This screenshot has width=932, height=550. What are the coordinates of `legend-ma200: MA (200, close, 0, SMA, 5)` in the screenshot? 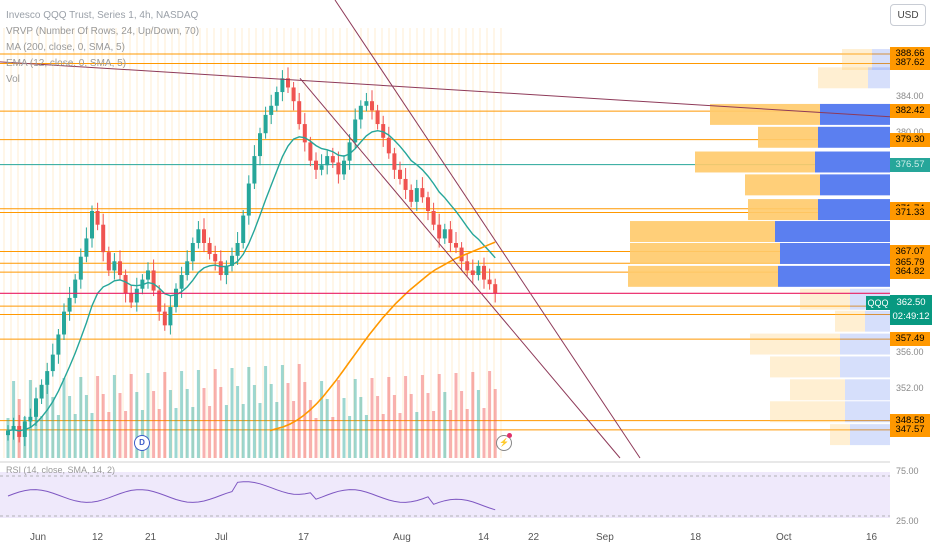 It's located at (65, 47).